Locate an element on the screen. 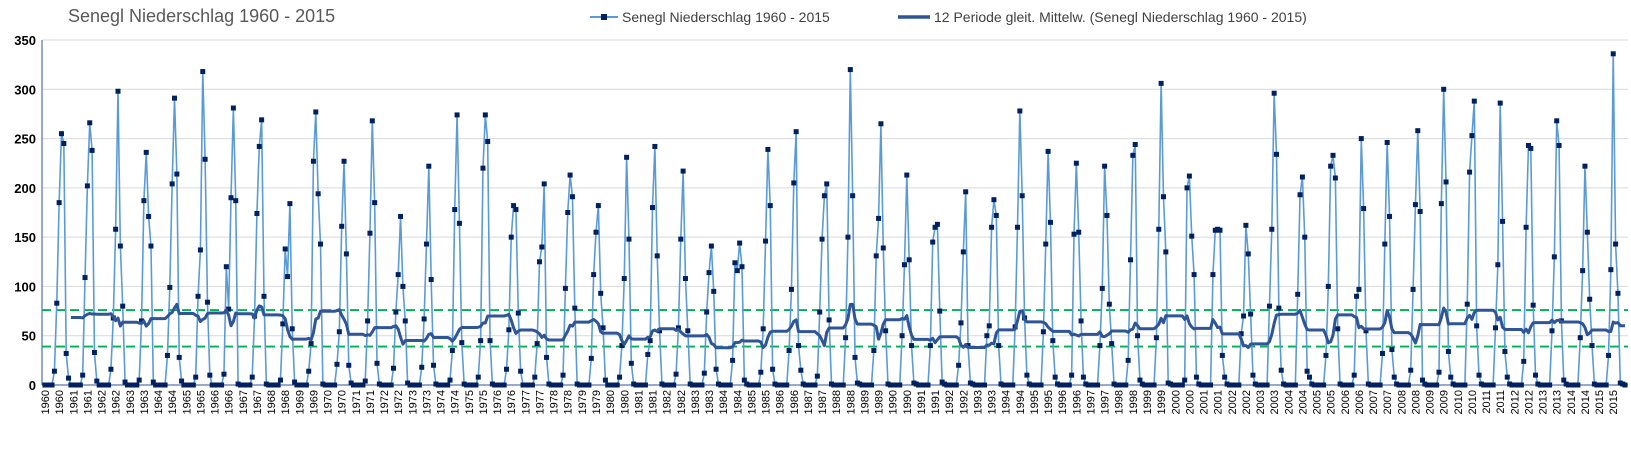 The height and width of the screenshot is (449, 1631). x-tick-label: 2002 is located at coordinates (1233, 402).